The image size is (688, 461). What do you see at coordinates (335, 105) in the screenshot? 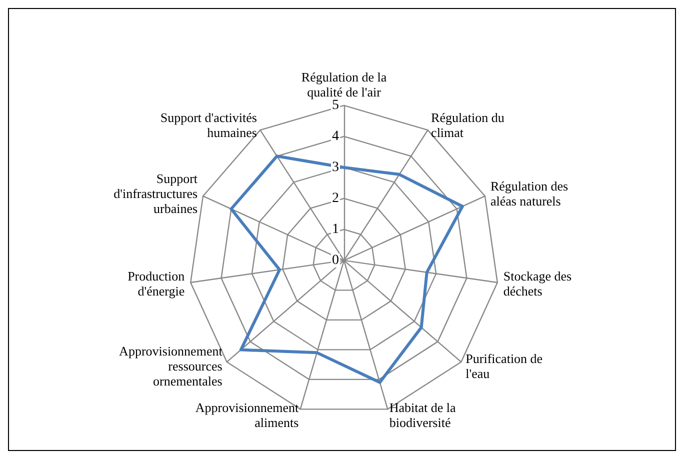
I see `y-tick-label: 5` at bounding box center [335, 105].